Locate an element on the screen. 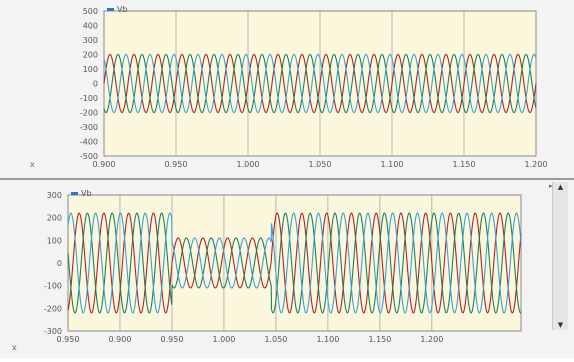 This screenshot has width=574, height=362. vertical-scrollbar: ▲ ▼ is located at coordinates (560, 256).